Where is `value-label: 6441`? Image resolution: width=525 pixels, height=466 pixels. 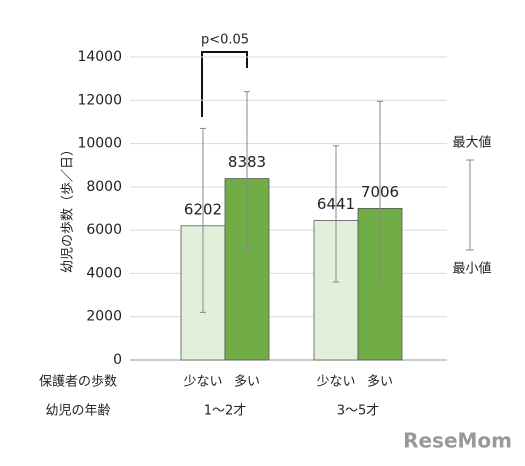
value-label: 6441 is located at coordinates (336, 204).